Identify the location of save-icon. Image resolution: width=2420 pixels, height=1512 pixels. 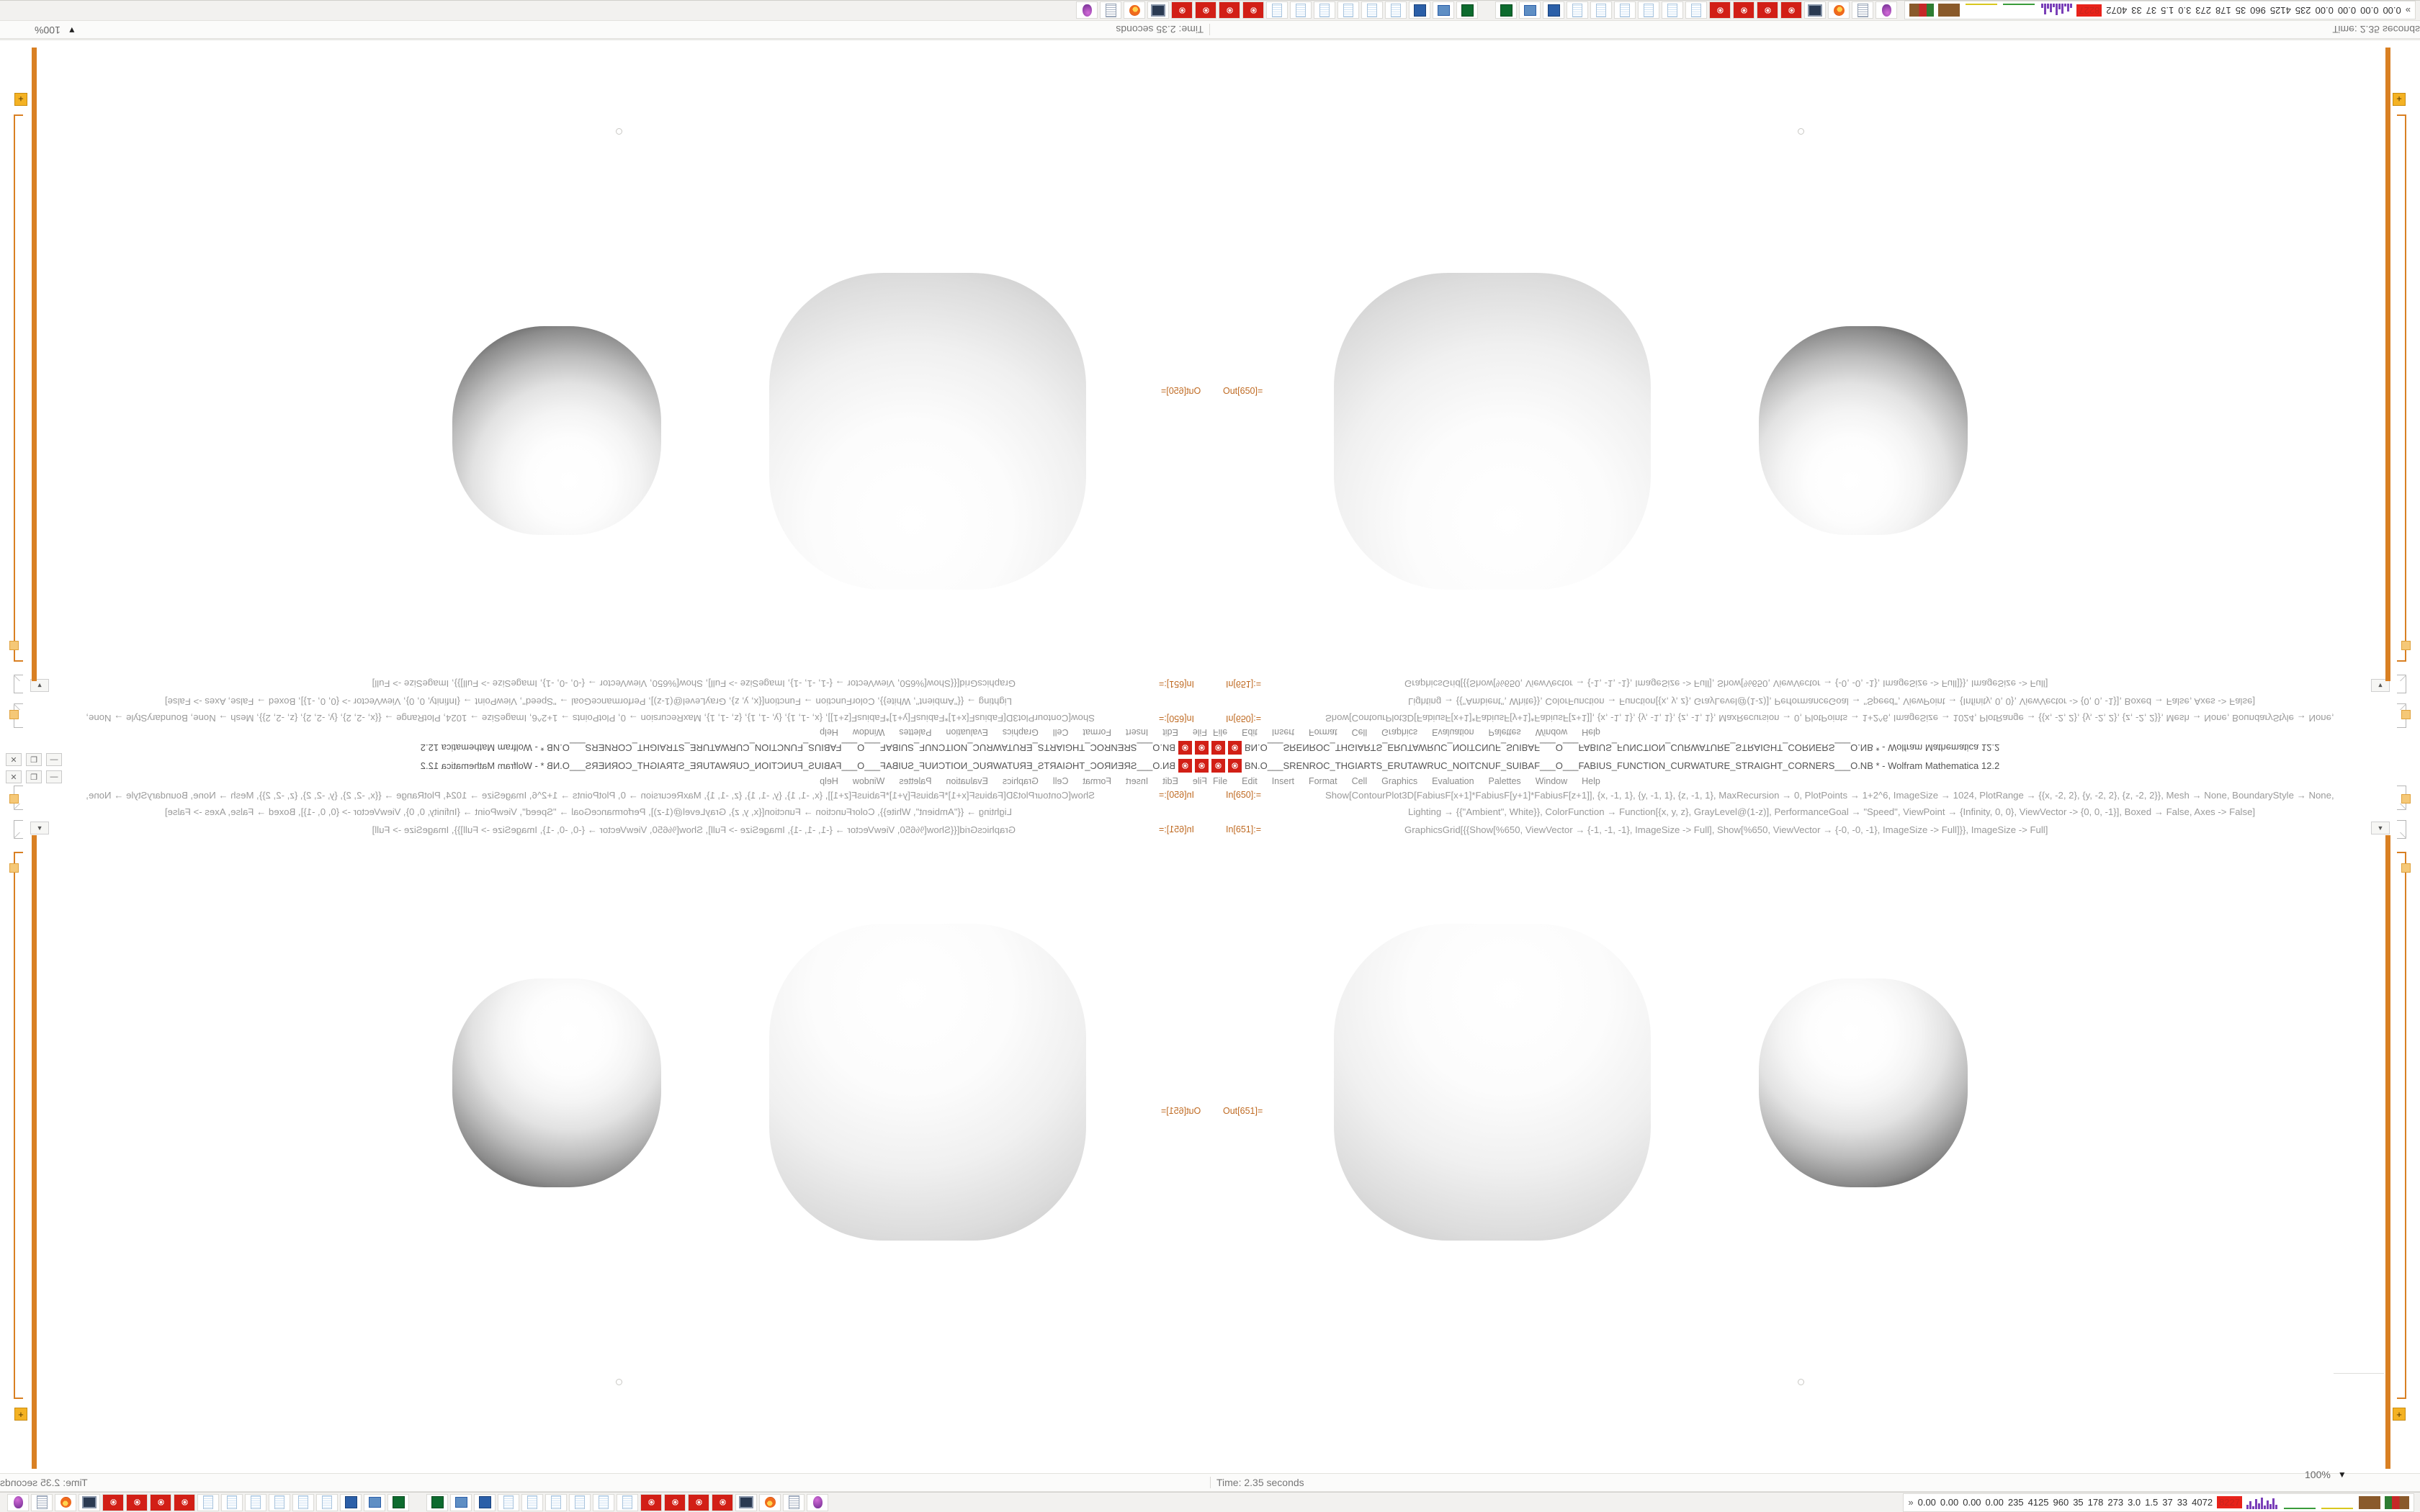
(1554, 10).